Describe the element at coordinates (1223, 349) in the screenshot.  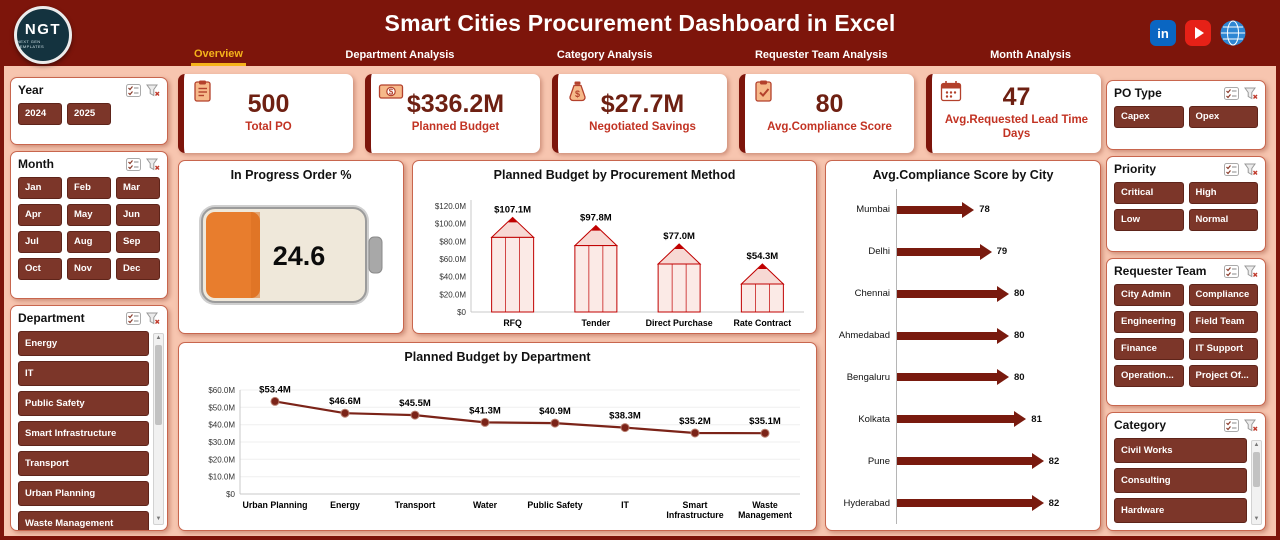
I see `slicer-option-it-support: IT Support` at that location.